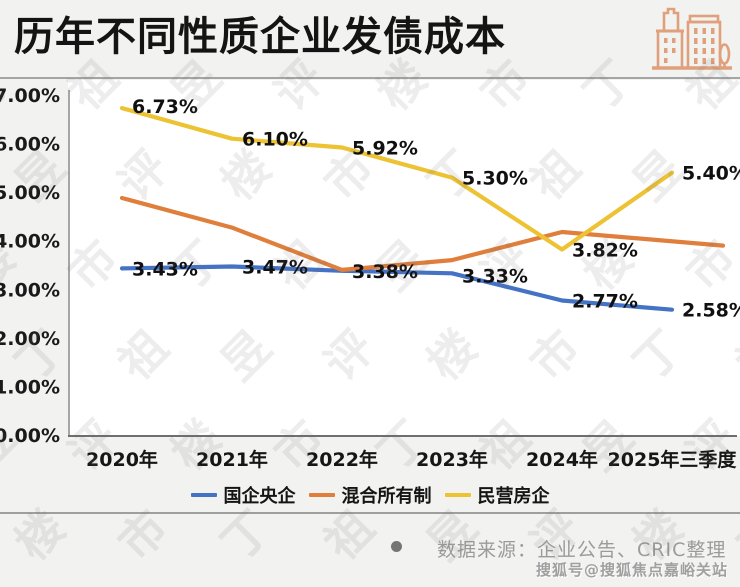 The image size is (740, 587). Describe the element at coordinates (30, 145) in the screenshot. I see `y-tick-label: 6.00%` at that location.